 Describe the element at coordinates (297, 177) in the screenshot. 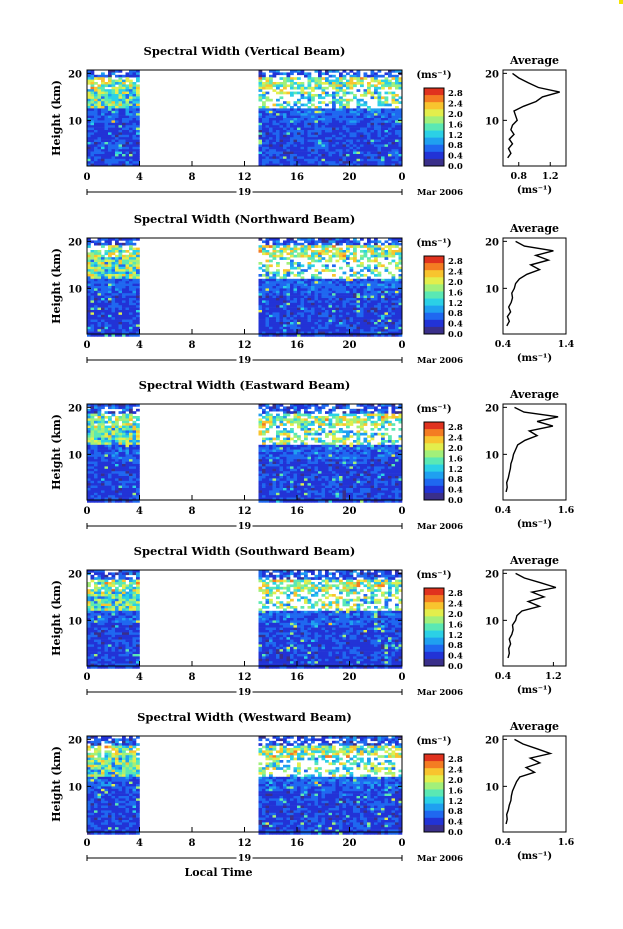

I see `x-tick-label: 16` at that location.